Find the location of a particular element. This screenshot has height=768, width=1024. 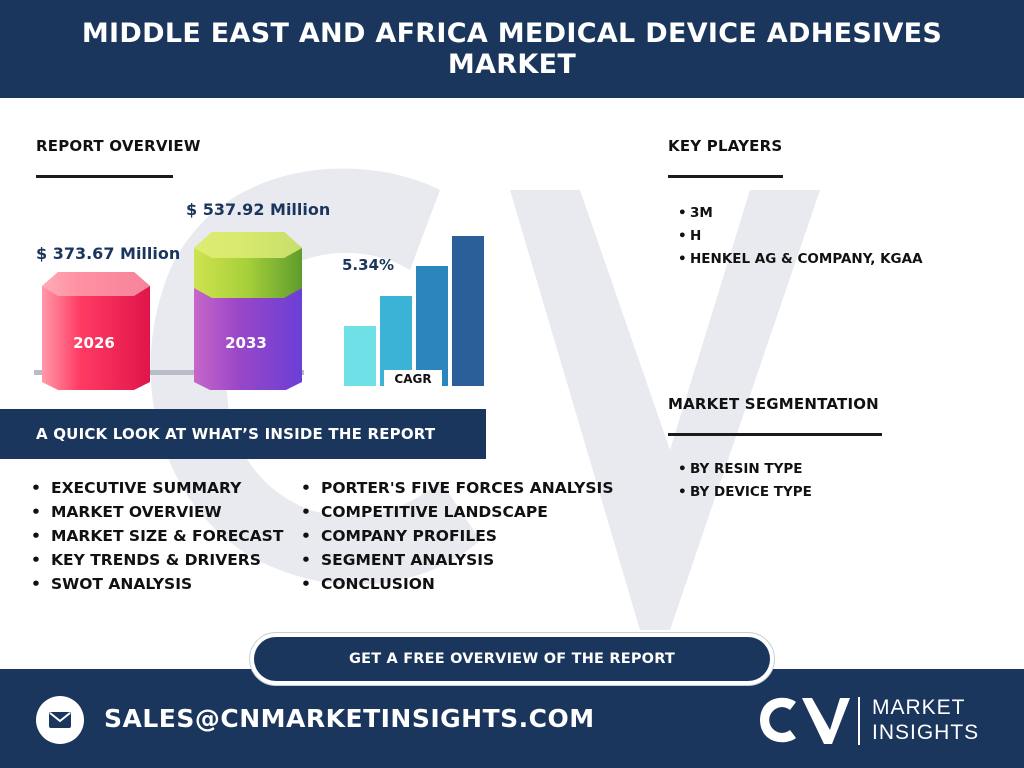

value-2033-label: $ 537.92 Million is located at coordinates (258, 209).